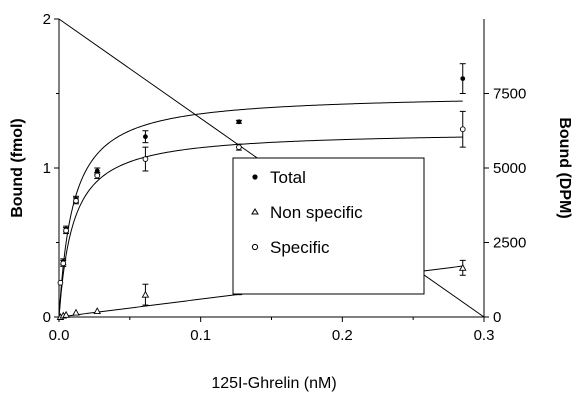 This screenshot has height=397, width=579. I want to click on y2-tick-label: 2500, so click(509, 243).